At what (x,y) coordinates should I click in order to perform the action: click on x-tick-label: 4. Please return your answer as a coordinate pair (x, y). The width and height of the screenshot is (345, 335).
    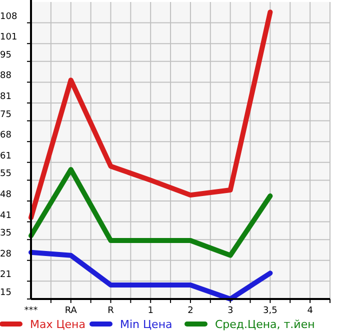
    Looking at the image, I should click on (310, 311).